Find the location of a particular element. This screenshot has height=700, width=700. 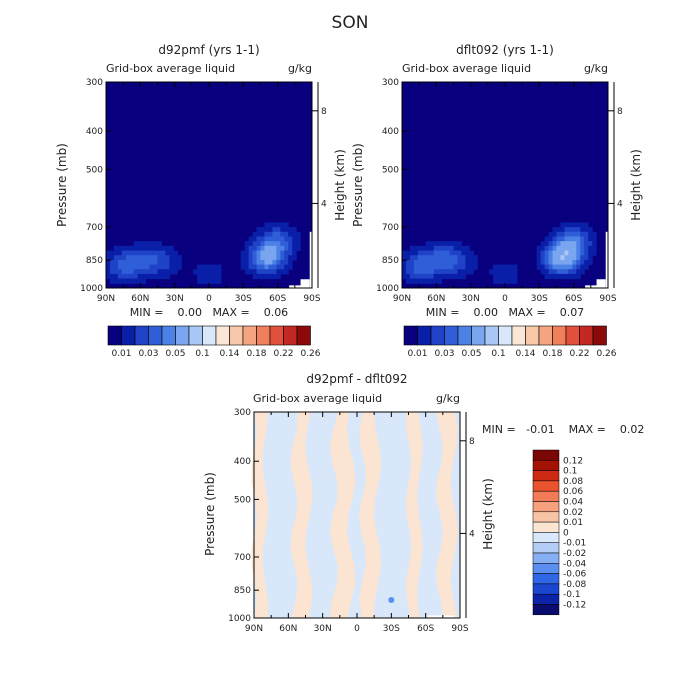

y-tick-label: 850 is located at coordinates (94, 261).